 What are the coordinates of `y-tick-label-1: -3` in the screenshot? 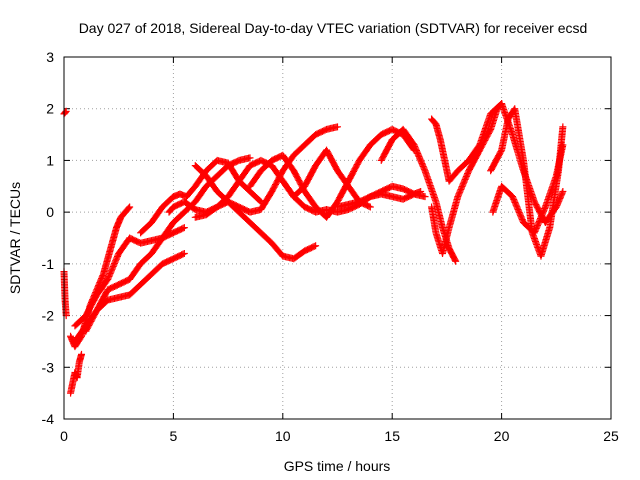 It's located at (48, 367).